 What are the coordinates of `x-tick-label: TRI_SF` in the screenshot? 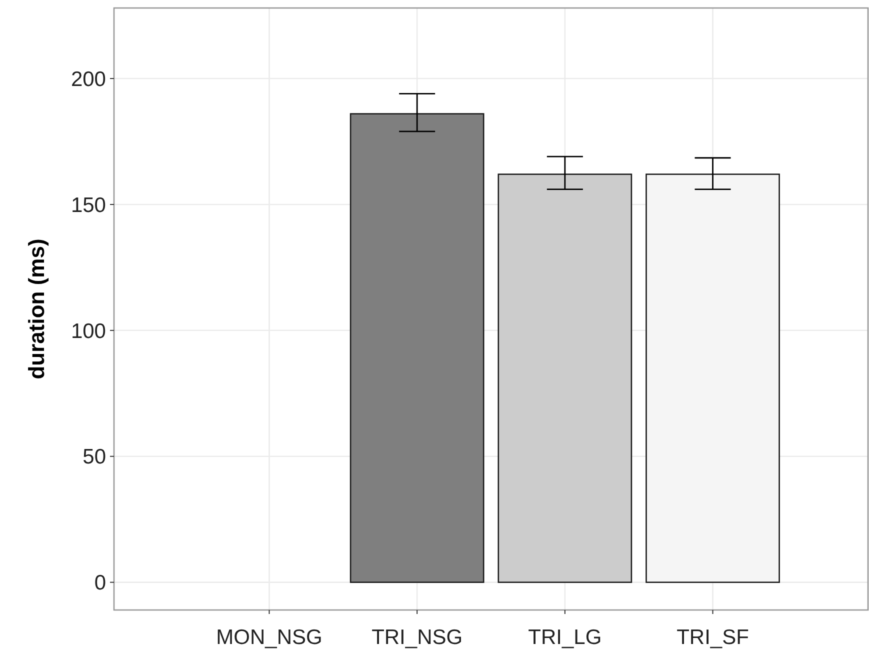 It's located at (712, 637).